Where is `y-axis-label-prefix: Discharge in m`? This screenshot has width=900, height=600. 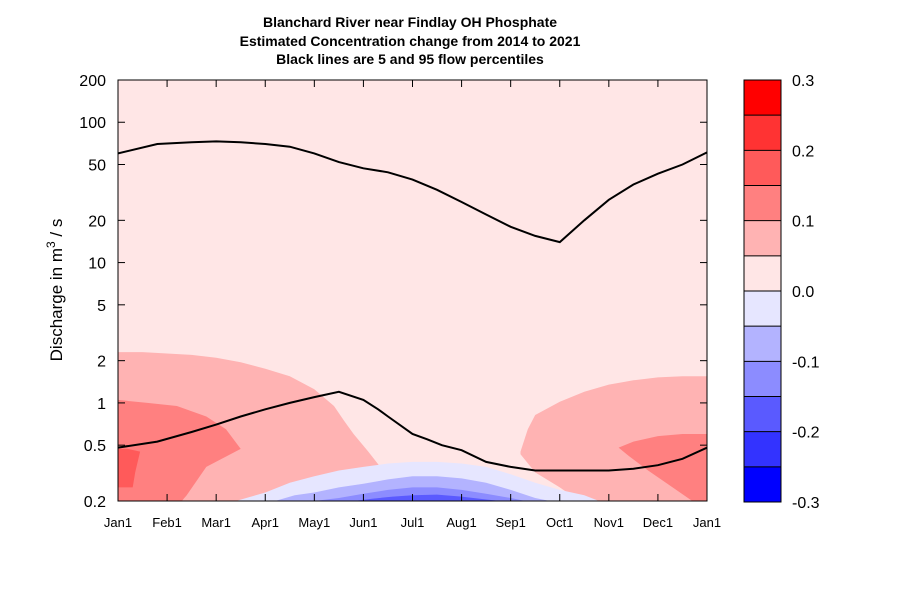 y-axis-label-prefix: Discharge in m is located at coordinates (56, 304).